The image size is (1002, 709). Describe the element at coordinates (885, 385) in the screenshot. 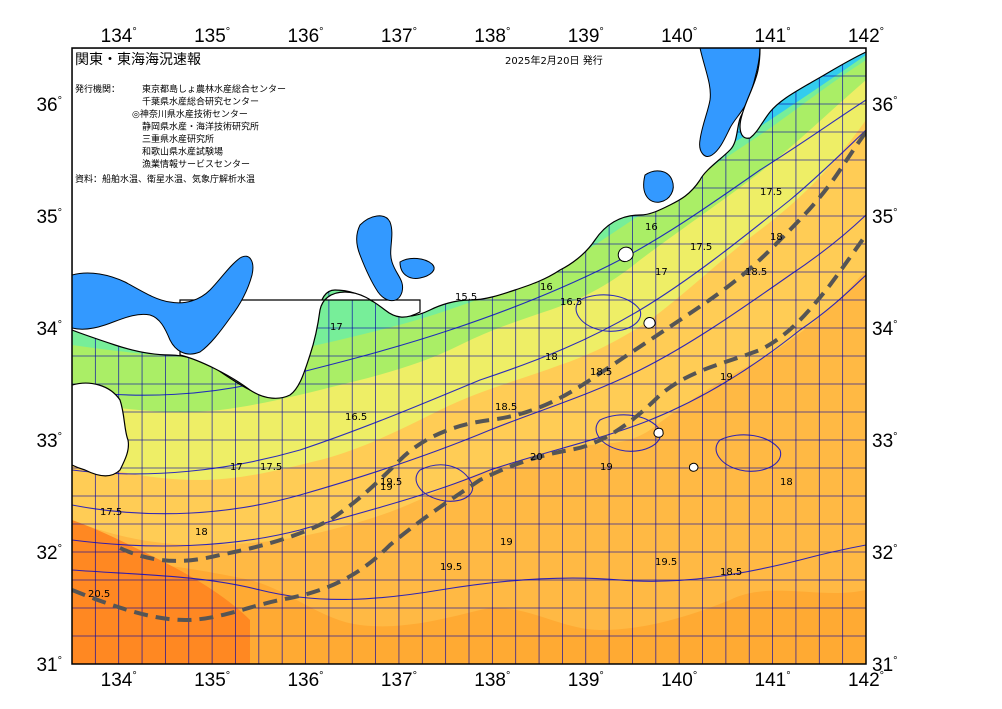

I see `latitude-labels-right: 36° 35° 34° 33° 32° 31°` at that location.